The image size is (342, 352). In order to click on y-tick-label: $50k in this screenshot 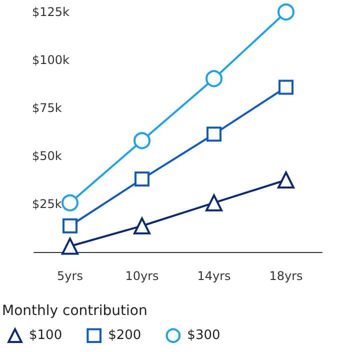, I will do `click(47, 156)`.